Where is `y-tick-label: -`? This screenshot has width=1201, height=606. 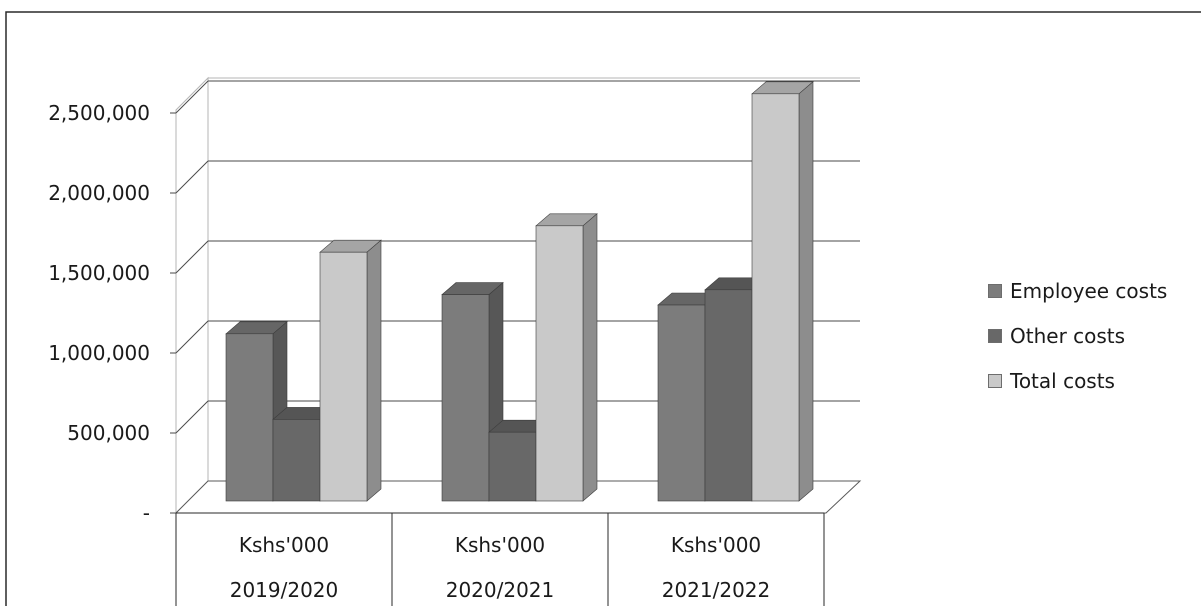
y-tick-label: - is located at coordinates (146, 513).